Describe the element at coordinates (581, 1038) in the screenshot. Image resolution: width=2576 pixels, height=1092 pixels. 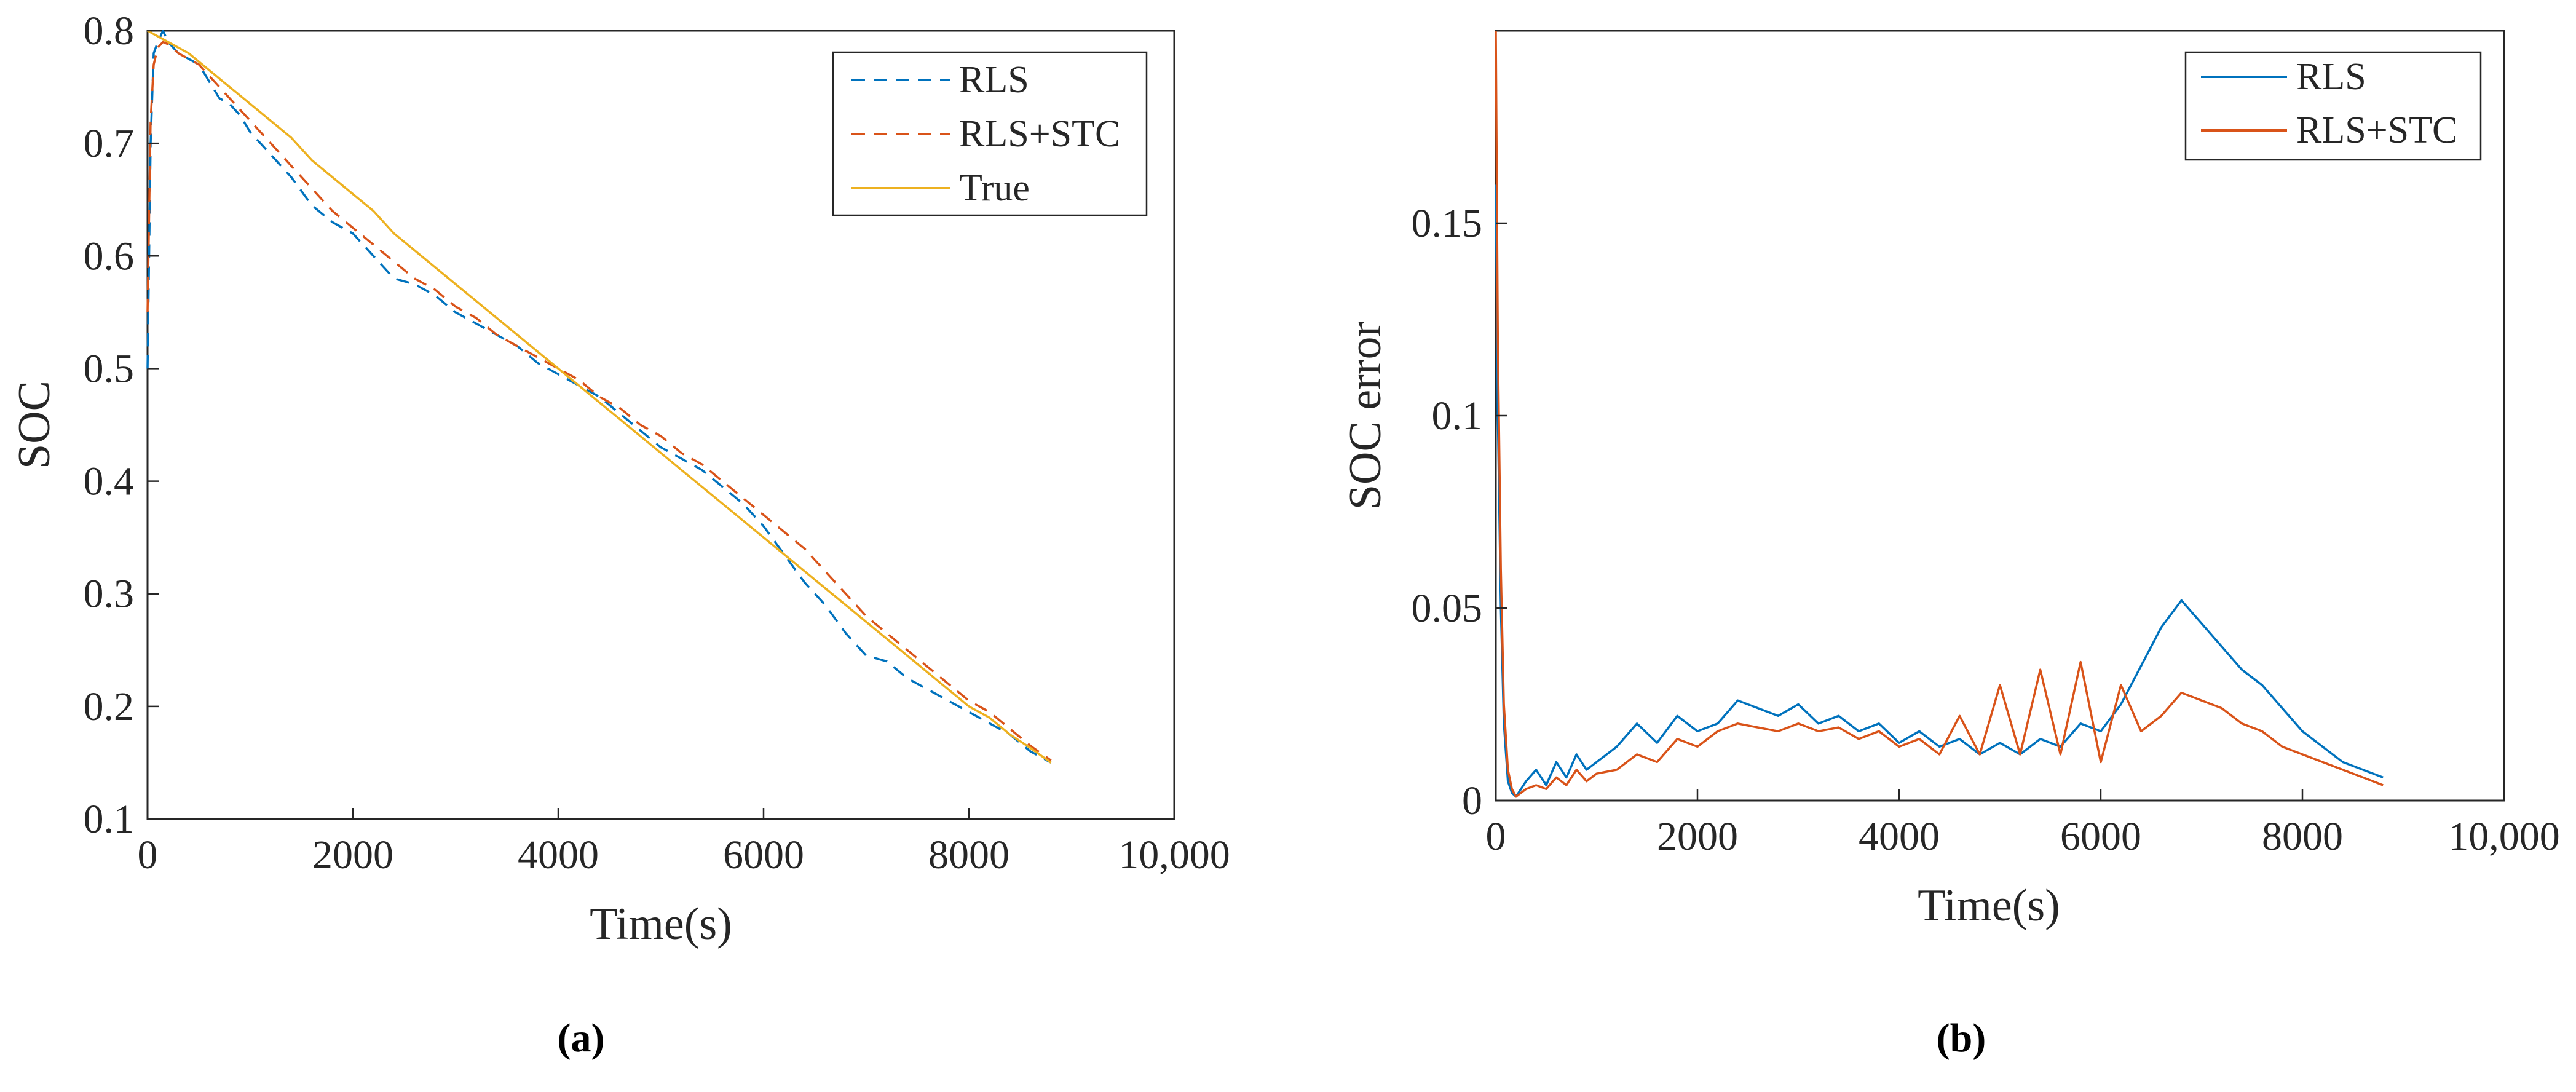
I see `chart-a-caption: (a)` at that location.